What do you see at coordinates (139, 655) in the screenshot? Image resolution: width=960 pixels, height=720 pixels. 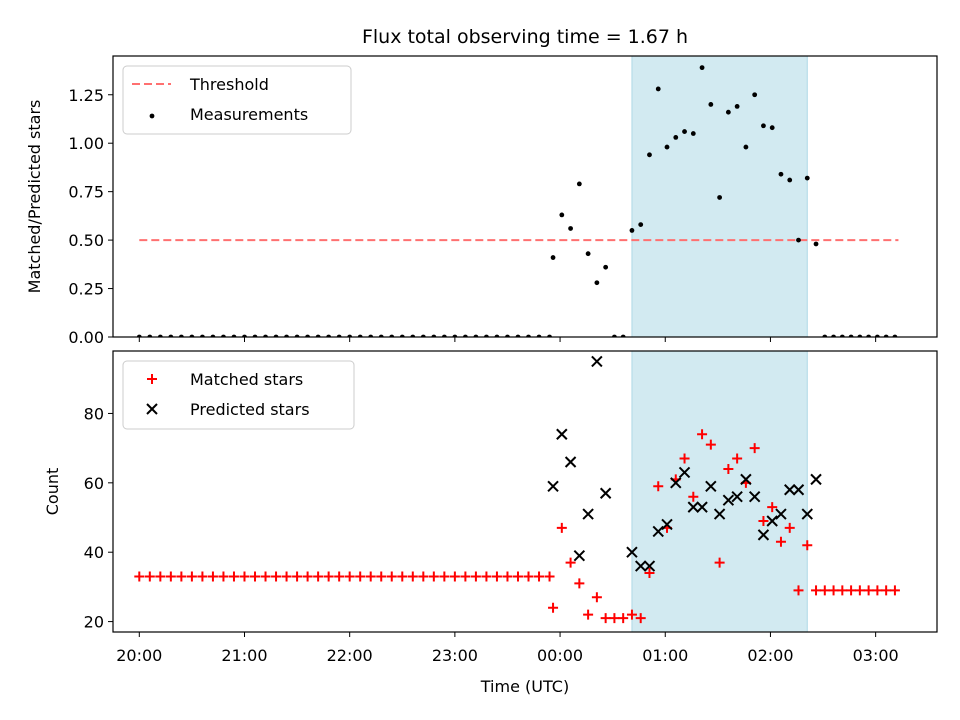 I see `x-tick-label: 20:00` at bounding box center [139, 655].